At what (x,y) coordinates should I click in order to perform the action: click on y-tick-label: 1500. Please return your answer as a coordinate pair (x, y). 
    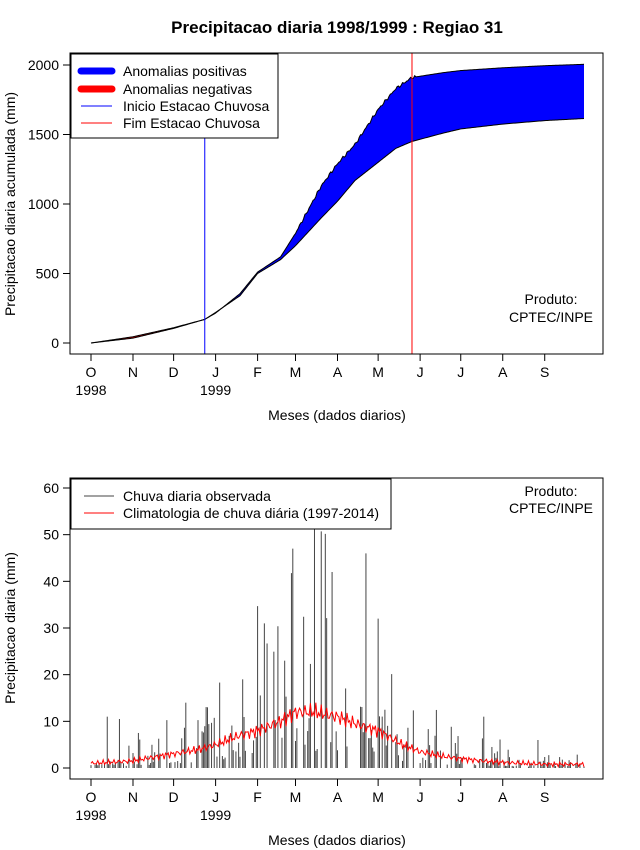
    Looking at the image, I should click on (43, 135).